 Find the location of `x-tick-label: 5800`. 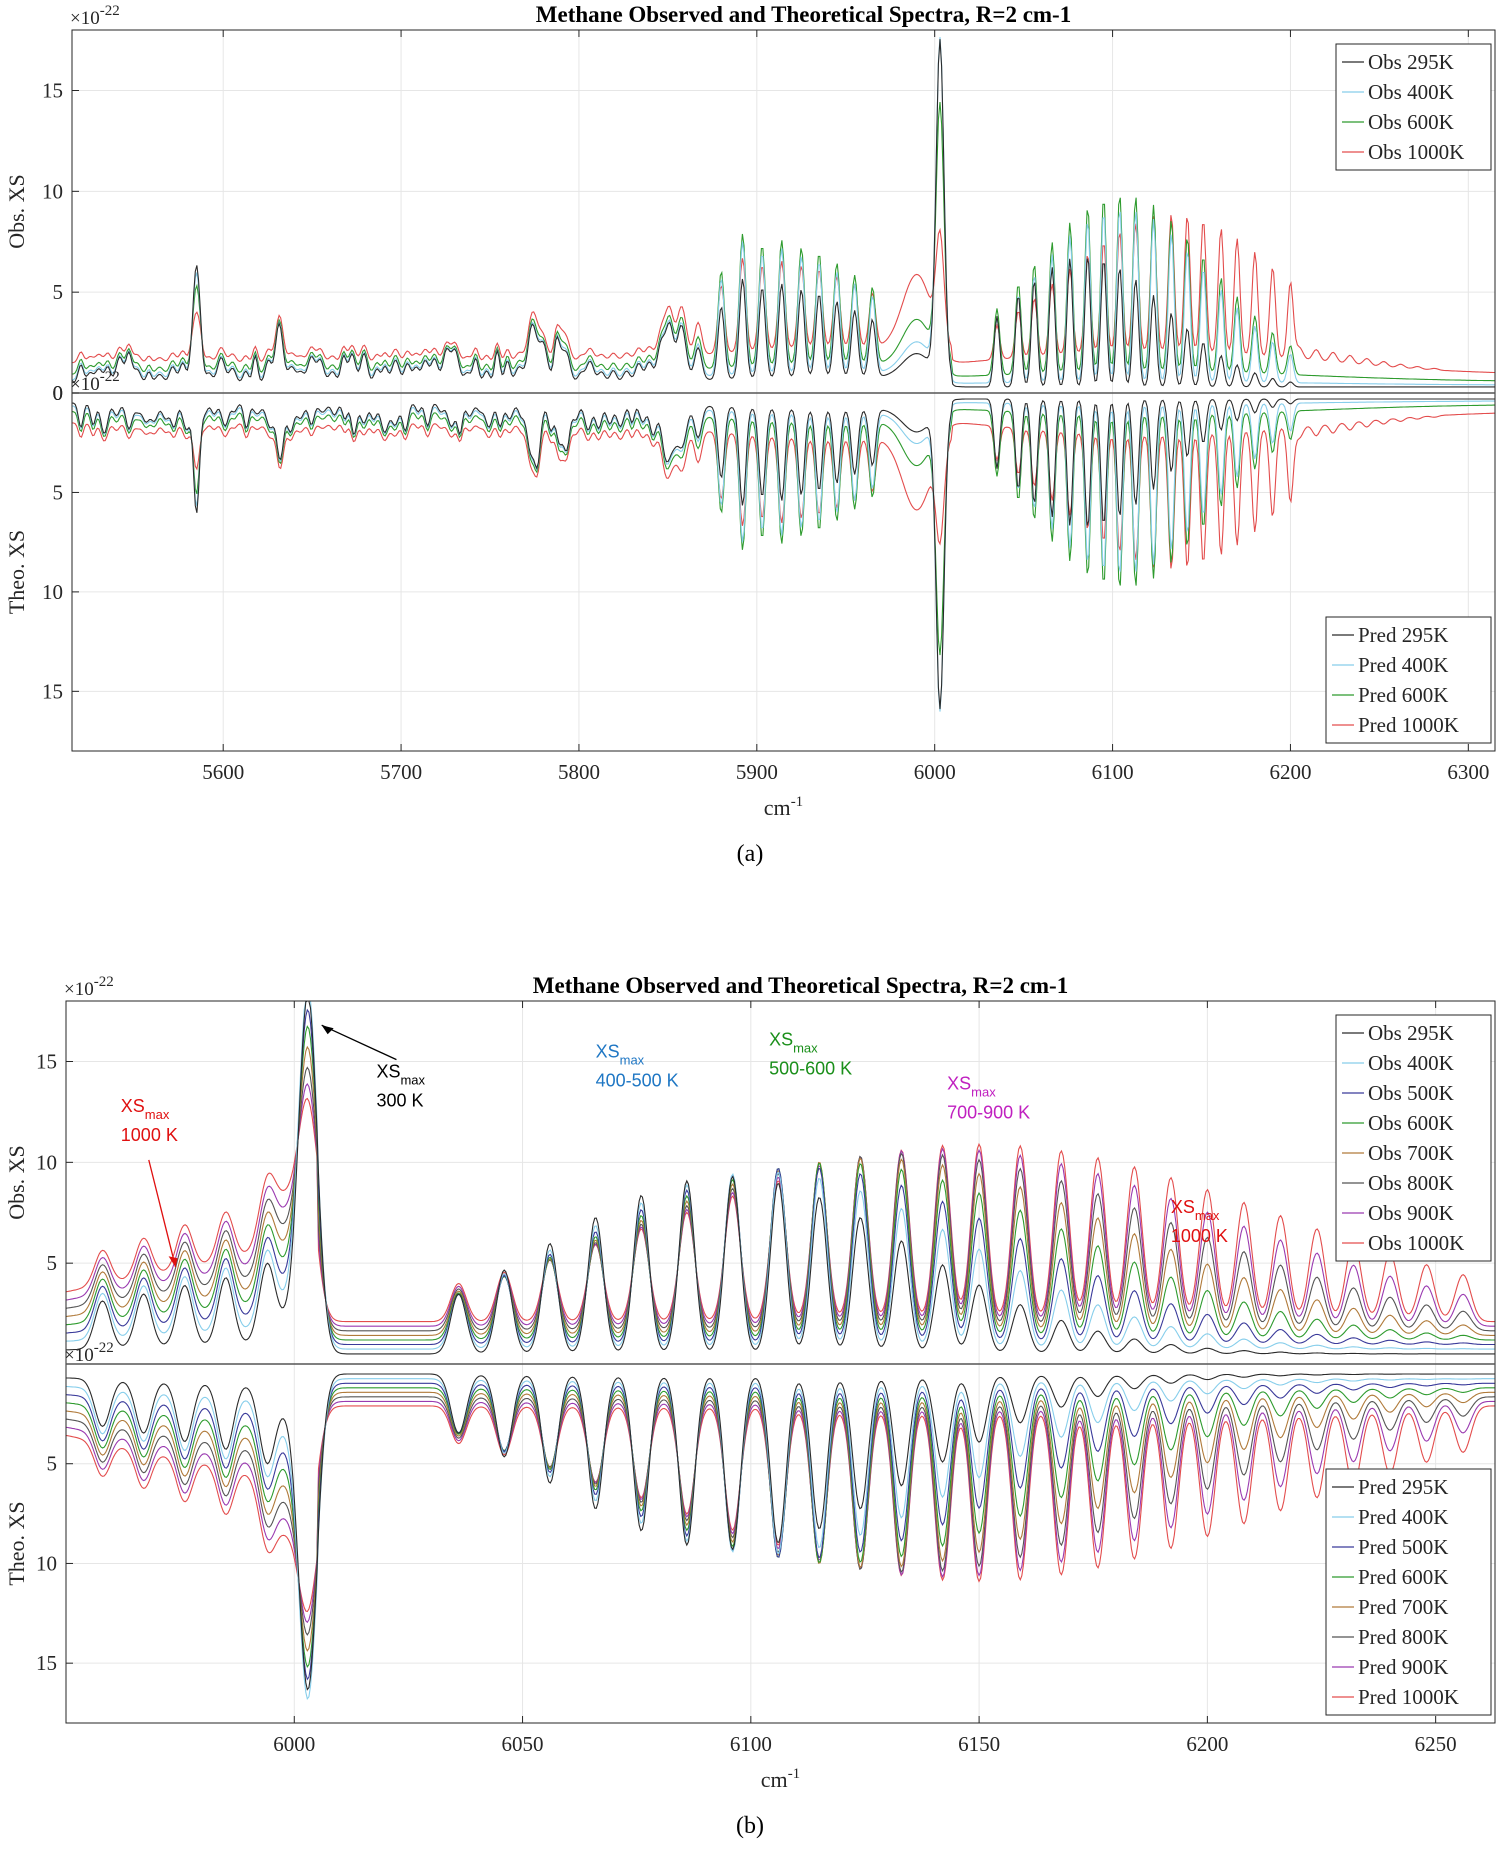

x-tick-label: 5800 is located at coordinates (579, 772).